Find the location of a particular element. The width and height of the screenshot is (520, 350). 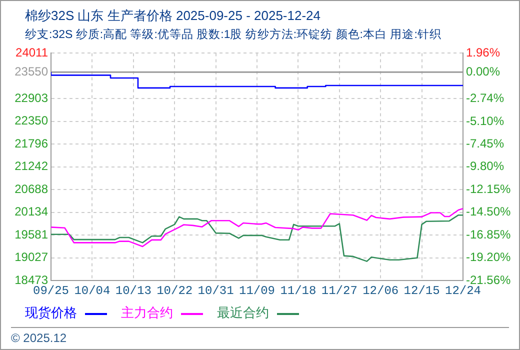

x-tick-label: 11/09 is located at coordinates (257, 291).